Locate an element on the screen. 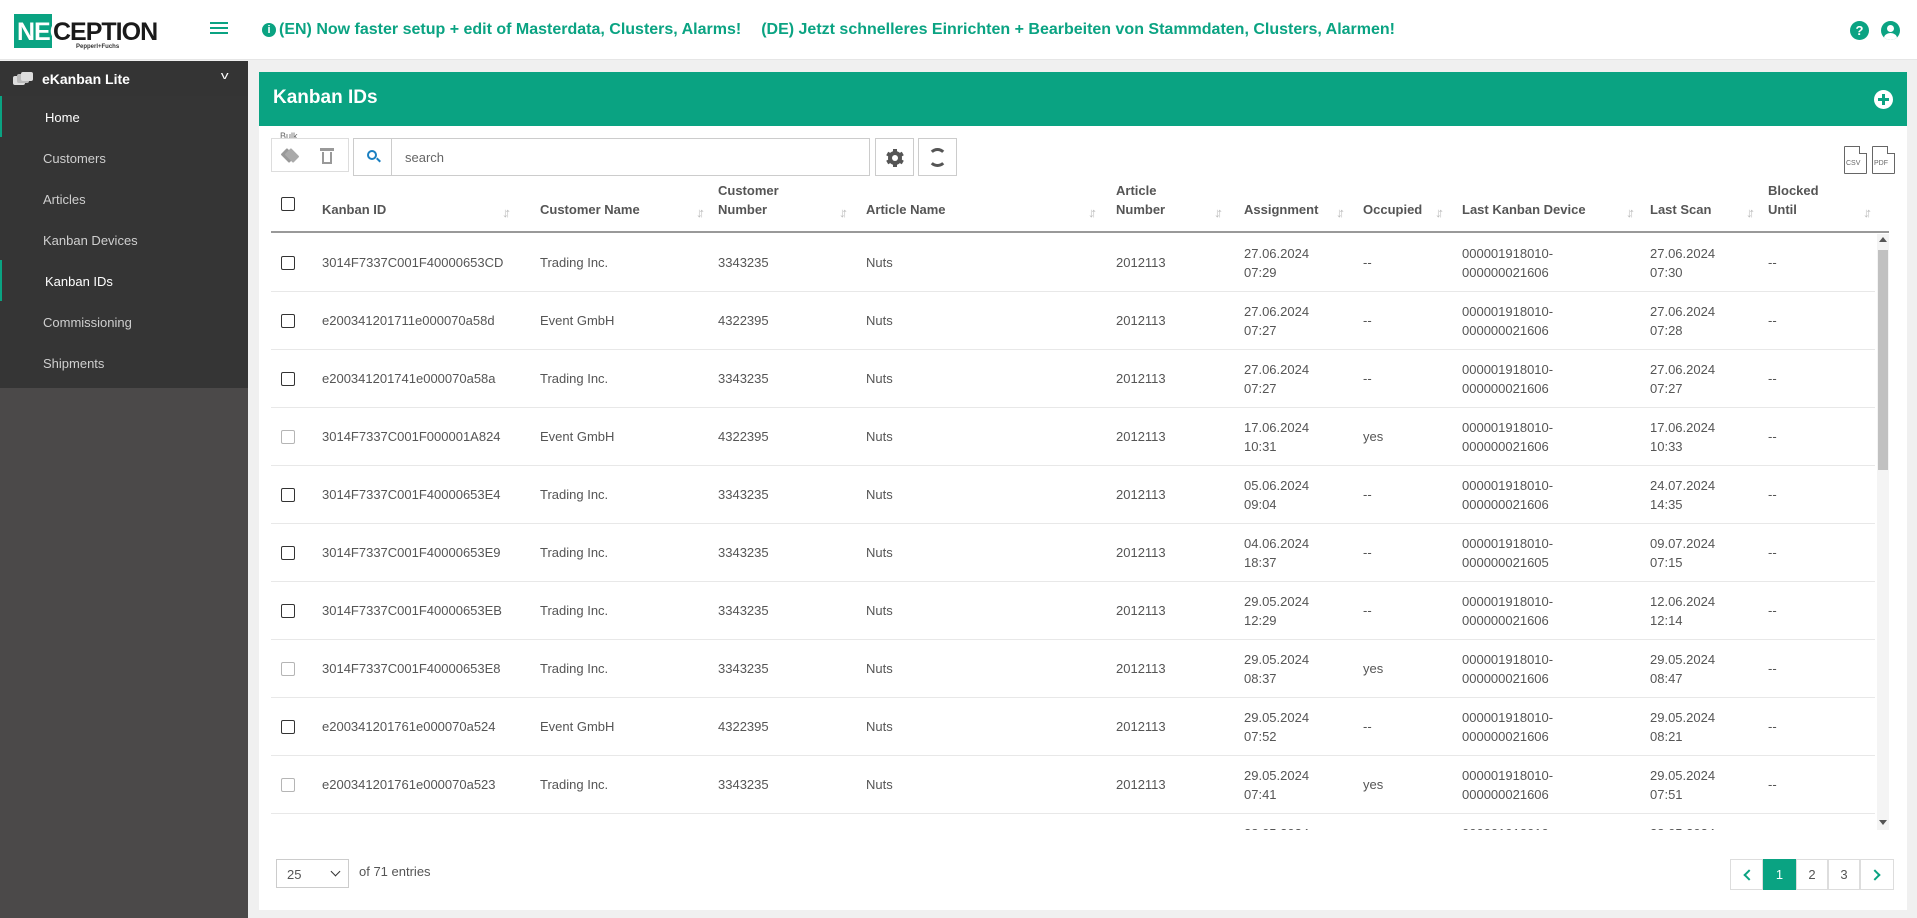 The image size is (1917, 918). sidebar-item-kanban-ids: Kanban IDs is located at coordinates (124, 280).